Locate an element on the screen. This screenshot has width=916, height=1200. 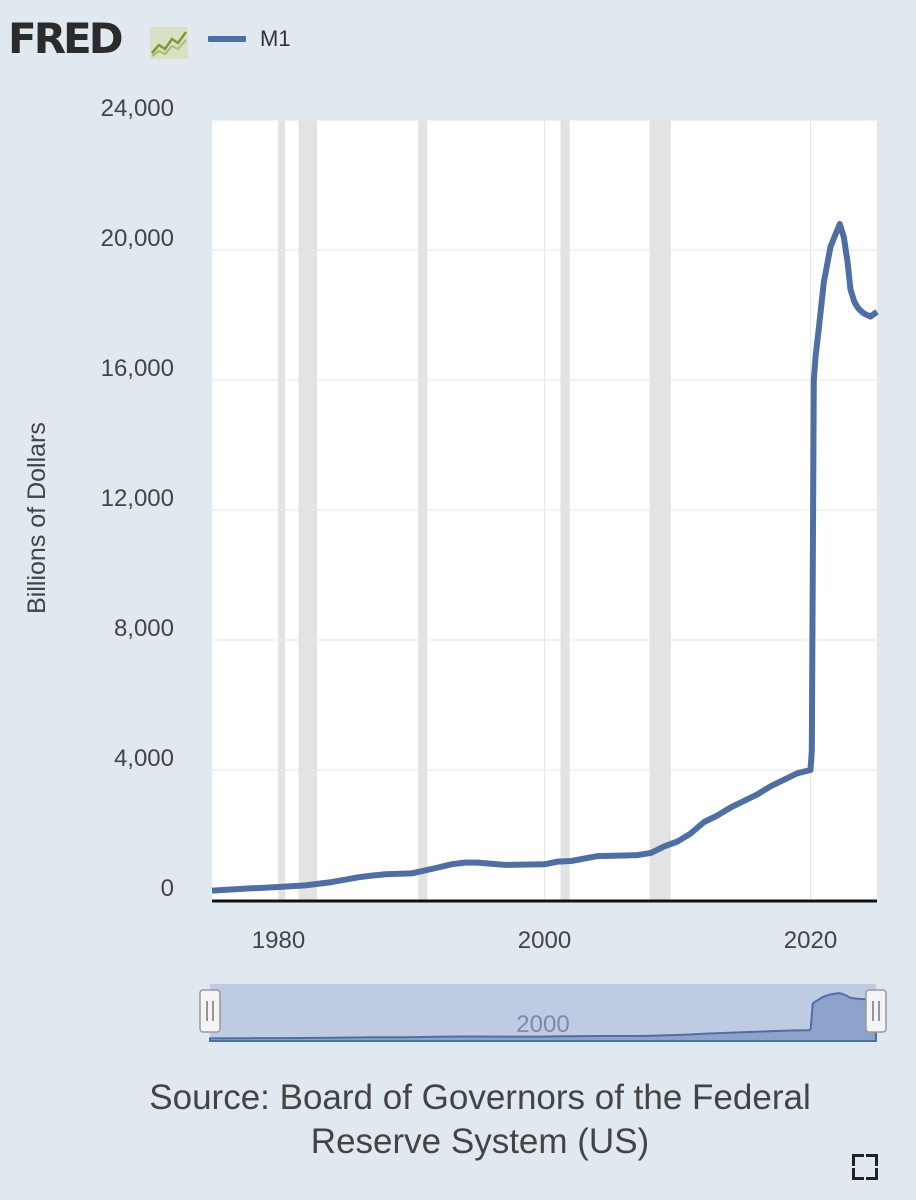
chart-legend: M1 is located at coordinates (249, 39).